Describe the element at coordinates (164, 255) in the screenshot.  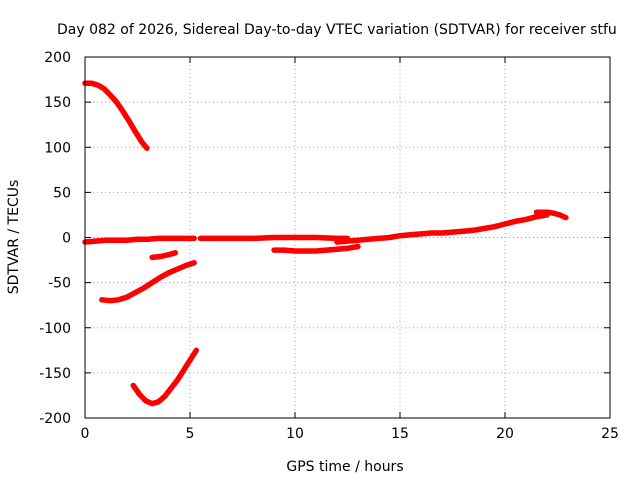
I see `series-arc-short-negative` at that location.